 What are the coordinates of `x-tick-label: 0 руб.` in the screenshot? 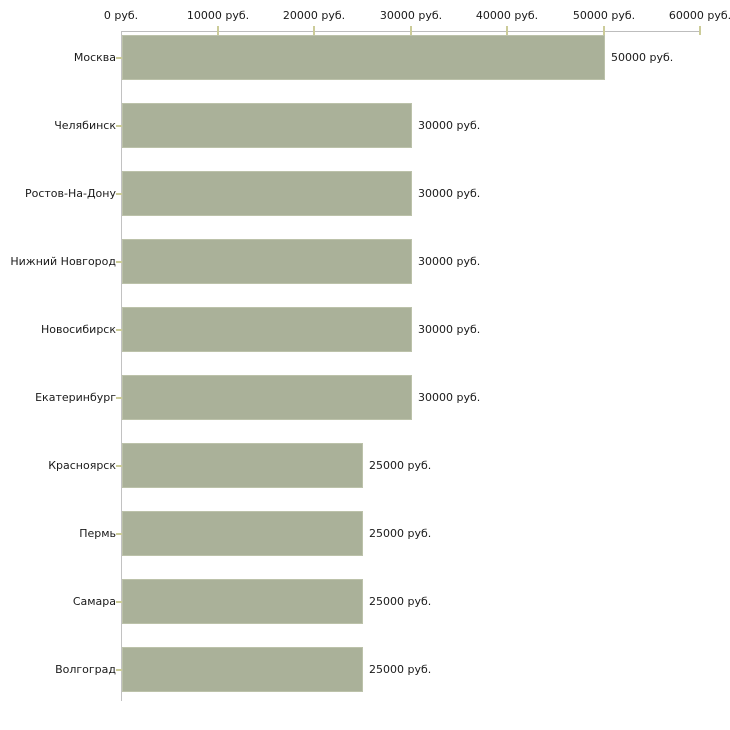 It's located at (121, 15).